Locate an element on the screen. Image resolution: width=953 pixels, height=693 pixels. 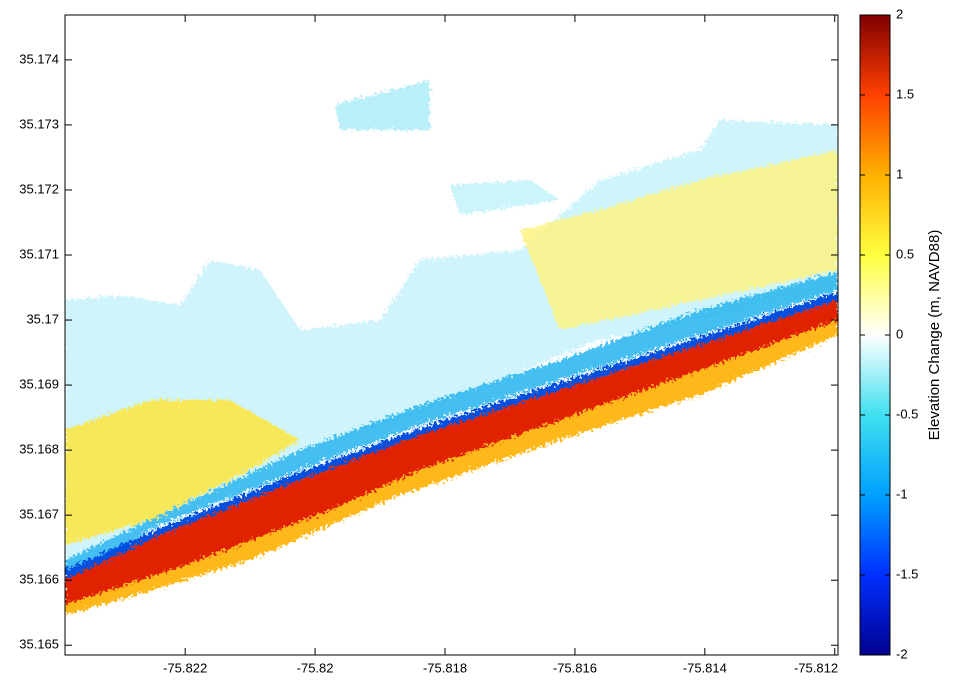
x-tick-label: -75.818 is located at coordinates (445, 667).